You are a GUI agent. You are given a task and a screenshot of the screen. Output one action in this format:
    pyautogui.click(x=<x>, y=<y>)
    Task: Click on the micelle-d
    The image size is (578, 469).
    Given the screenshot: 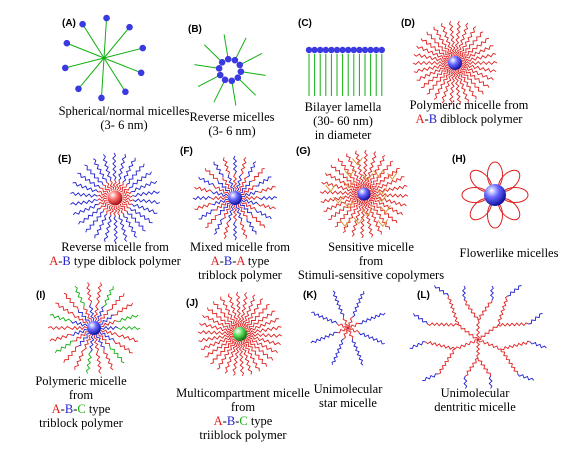 What is the action you would take?
    pyautogui.click(x=455, y=63)
    